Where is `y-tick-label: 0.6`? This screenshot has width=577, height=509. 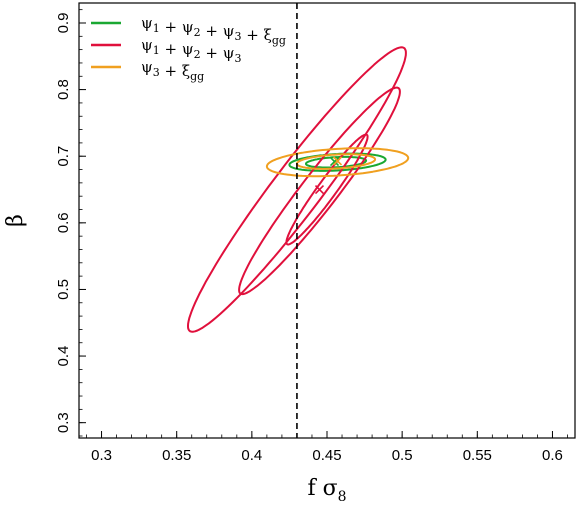
y-tick-label: 0.6 is located at coordinates (63, 222).